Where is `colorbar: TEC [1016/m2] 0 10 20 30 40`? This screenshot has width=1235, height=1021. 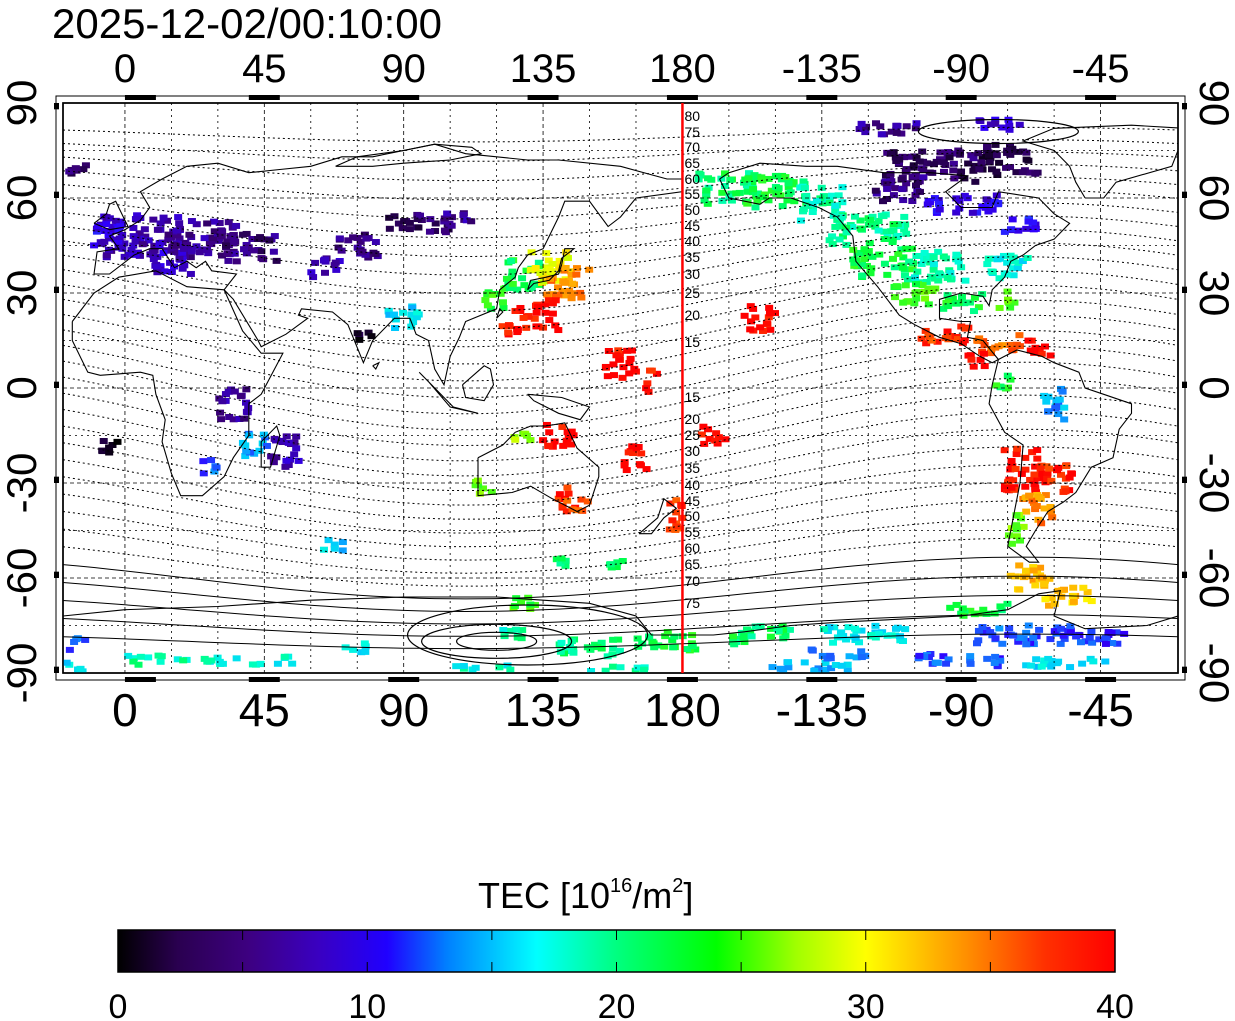 colorbar: TEC [1016/m2] 0 10 20 30 40 is located at coordinates (621, 948).